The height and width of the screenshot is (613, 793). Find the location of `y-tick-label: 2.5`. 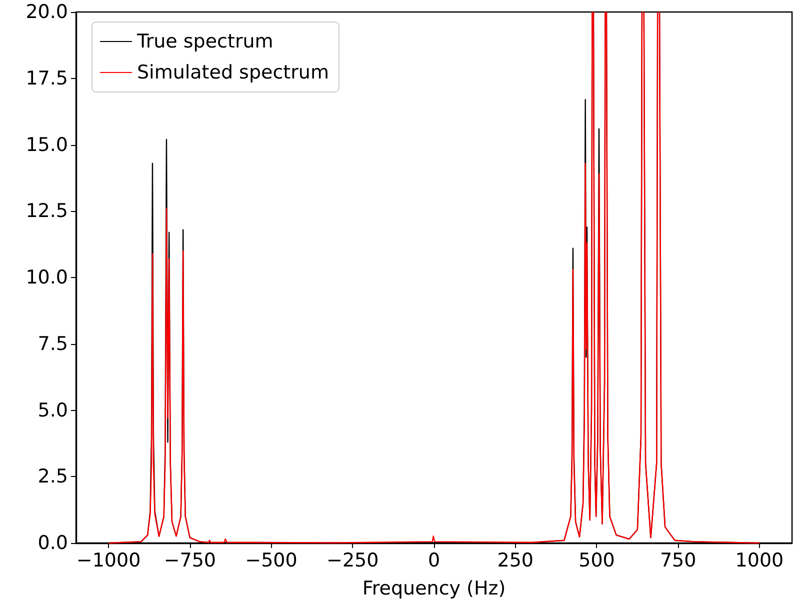

y-tick-label: 2.5 is located at coordinates (53, 477).